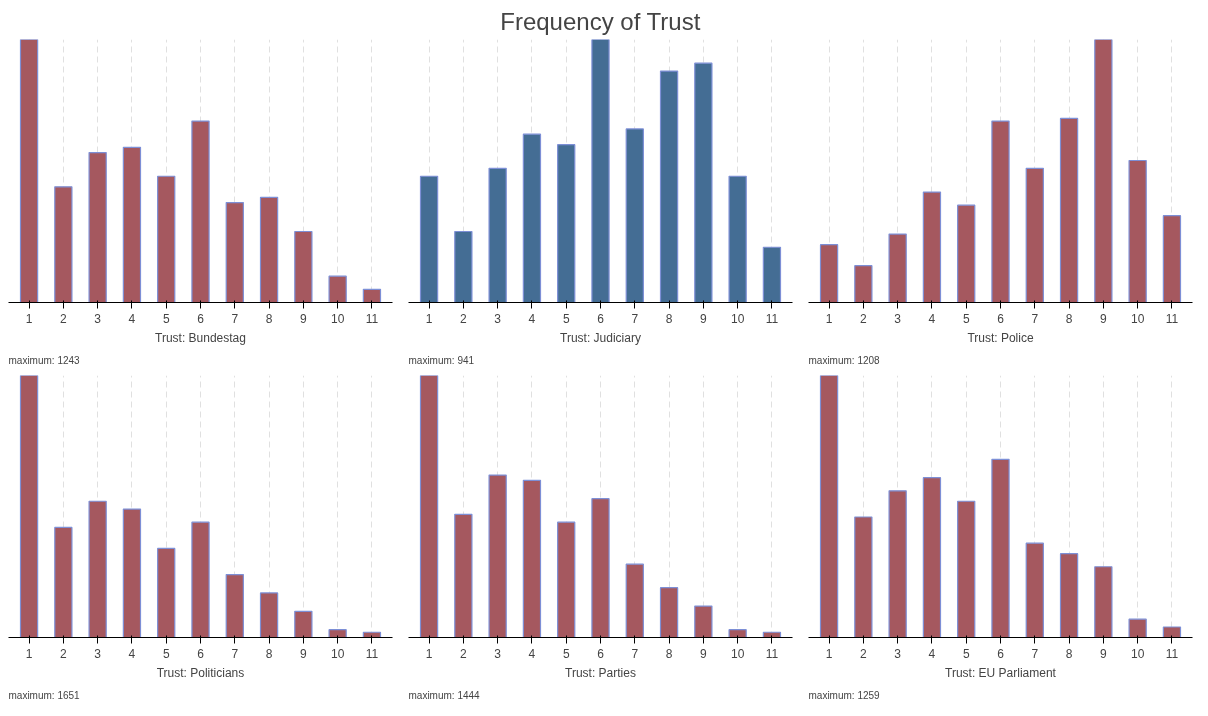 Image resolution: width=1208 pixels, height=716 pixels. Describe the element at coordinates (1000, 337) in the screenshot. I see `x-axis-title: Trust: Police` at that location.